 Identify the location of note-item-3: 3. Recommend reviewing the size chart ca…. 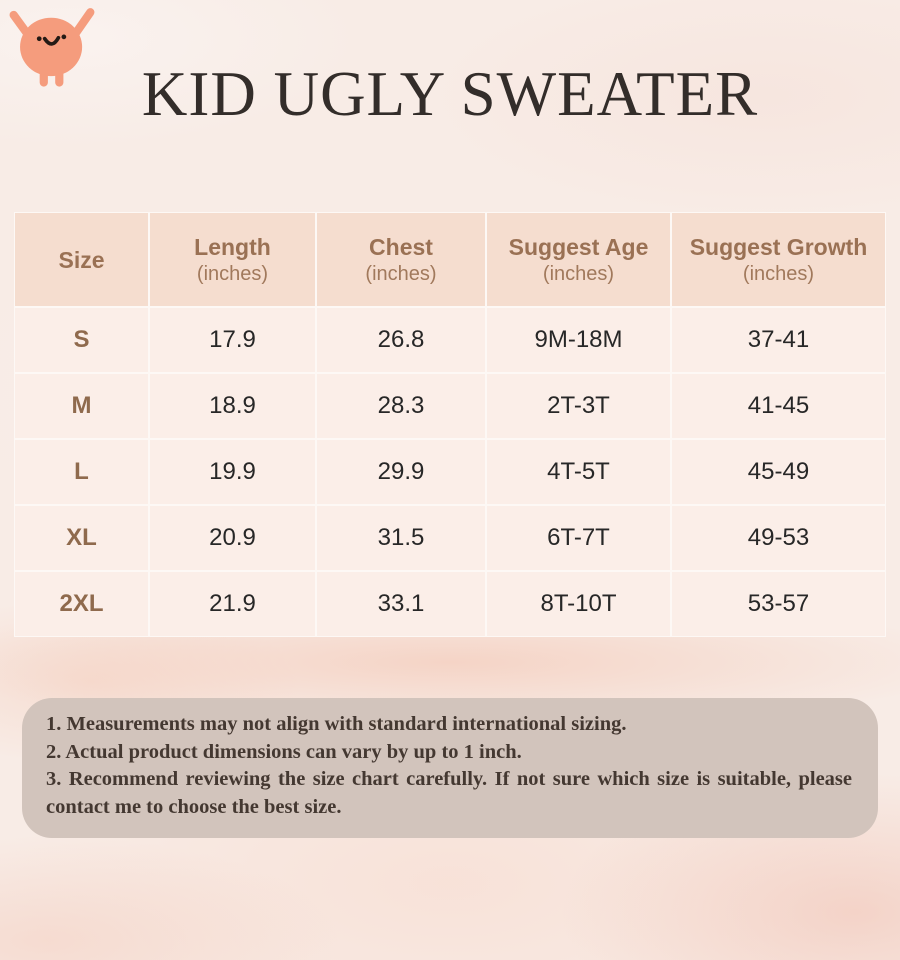
(449, 793).